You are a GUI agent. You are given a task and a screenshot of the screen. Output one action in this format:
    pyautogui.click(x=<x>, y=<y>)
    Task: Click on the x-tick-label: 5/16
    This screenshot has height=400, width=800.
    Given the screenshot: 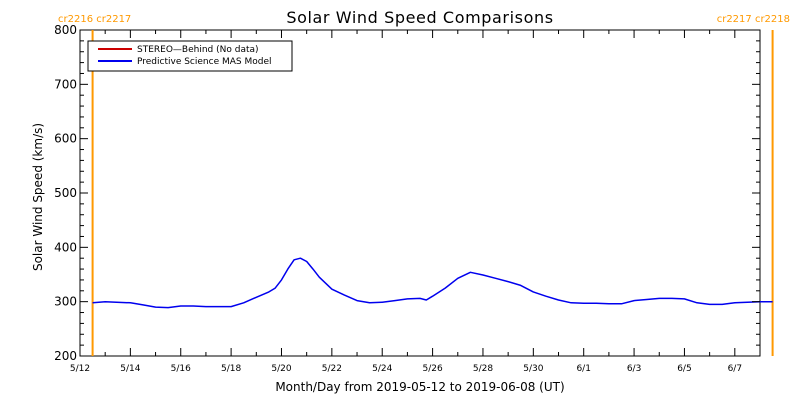 What is the action you would take?
    pyautogui.click(x=181, y=369)
    